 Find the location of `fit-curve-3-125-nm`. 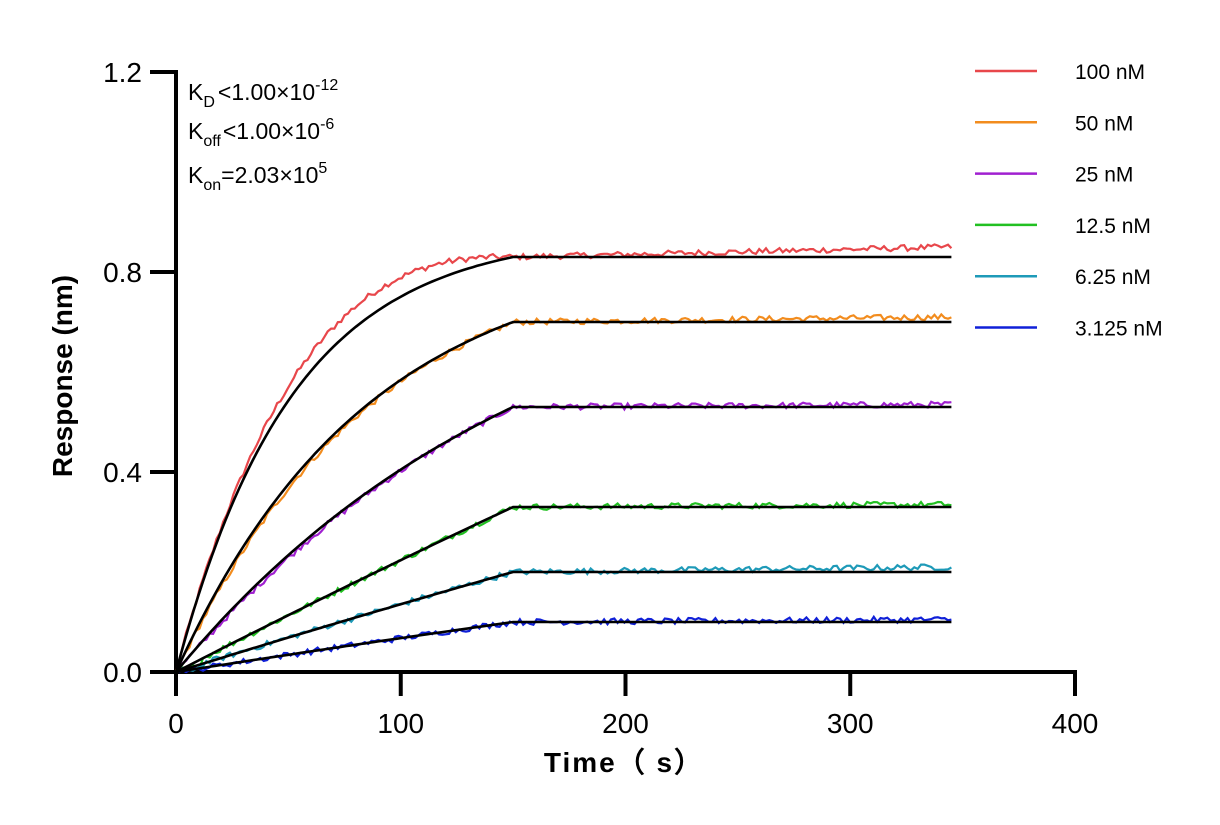

fit-curve-3-125-nm is located at coordinates (563, 647).